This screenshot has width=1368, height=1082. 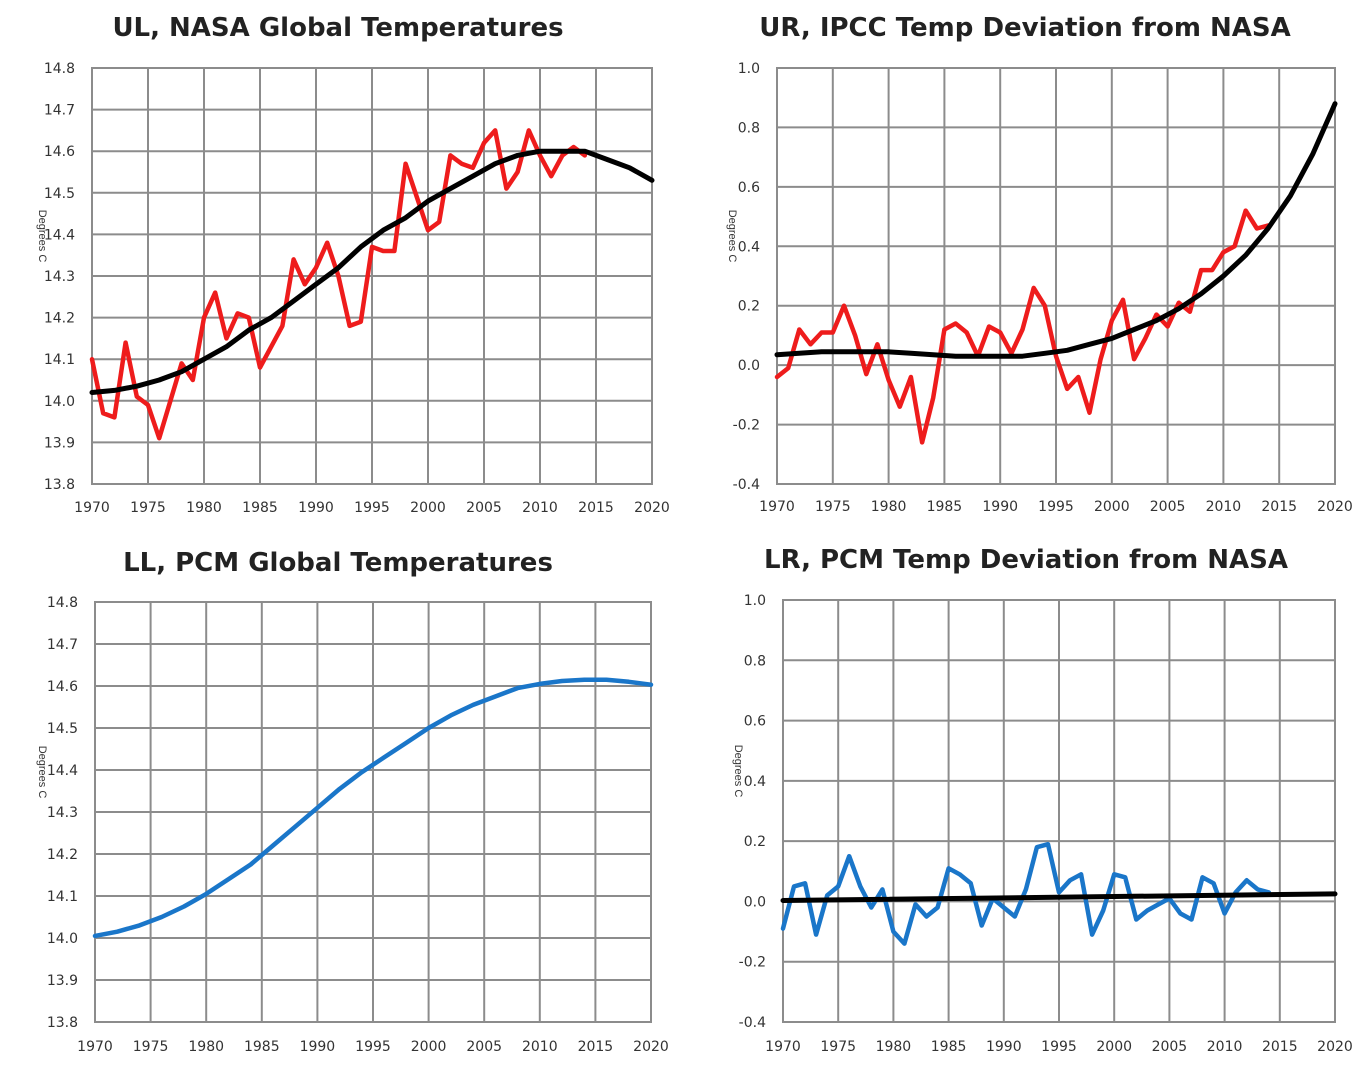 What do you see at coordinates (1059, 897) in the screenshot?
I see `lr-series-1-line` at bounding box center [1059, 897].